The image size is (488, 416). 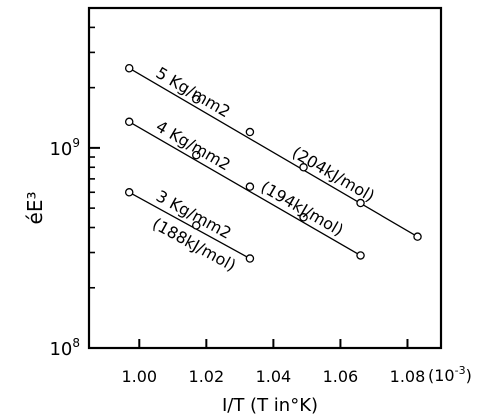 I want to click on series-energy-label: (194kJ/mol), so click(x=301, y=208).